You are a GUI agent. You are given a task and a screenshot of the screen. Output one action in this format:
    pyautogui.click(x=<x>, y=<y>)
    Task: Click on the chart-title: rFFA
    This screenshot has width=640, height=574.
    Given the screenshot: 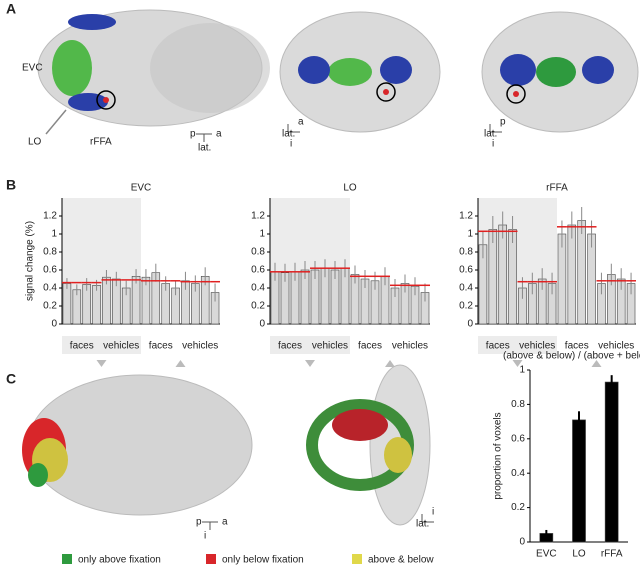 What is the action you would take?
    pyautogui.click(x=557, y=188)
    